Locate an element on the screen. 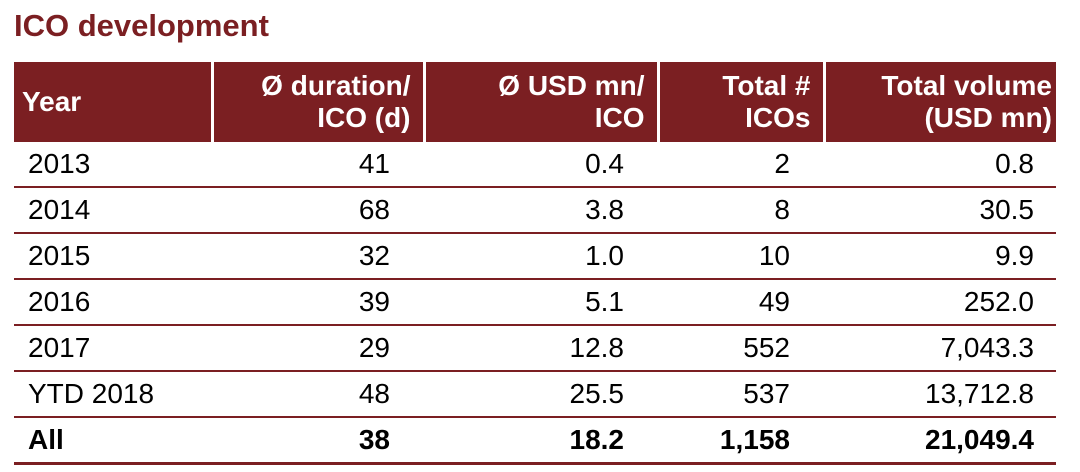 Image resolution: width=1080 pixels, height=472 pixels. total-cell-avg-duration: 38 is located at coordinates (318, 441).